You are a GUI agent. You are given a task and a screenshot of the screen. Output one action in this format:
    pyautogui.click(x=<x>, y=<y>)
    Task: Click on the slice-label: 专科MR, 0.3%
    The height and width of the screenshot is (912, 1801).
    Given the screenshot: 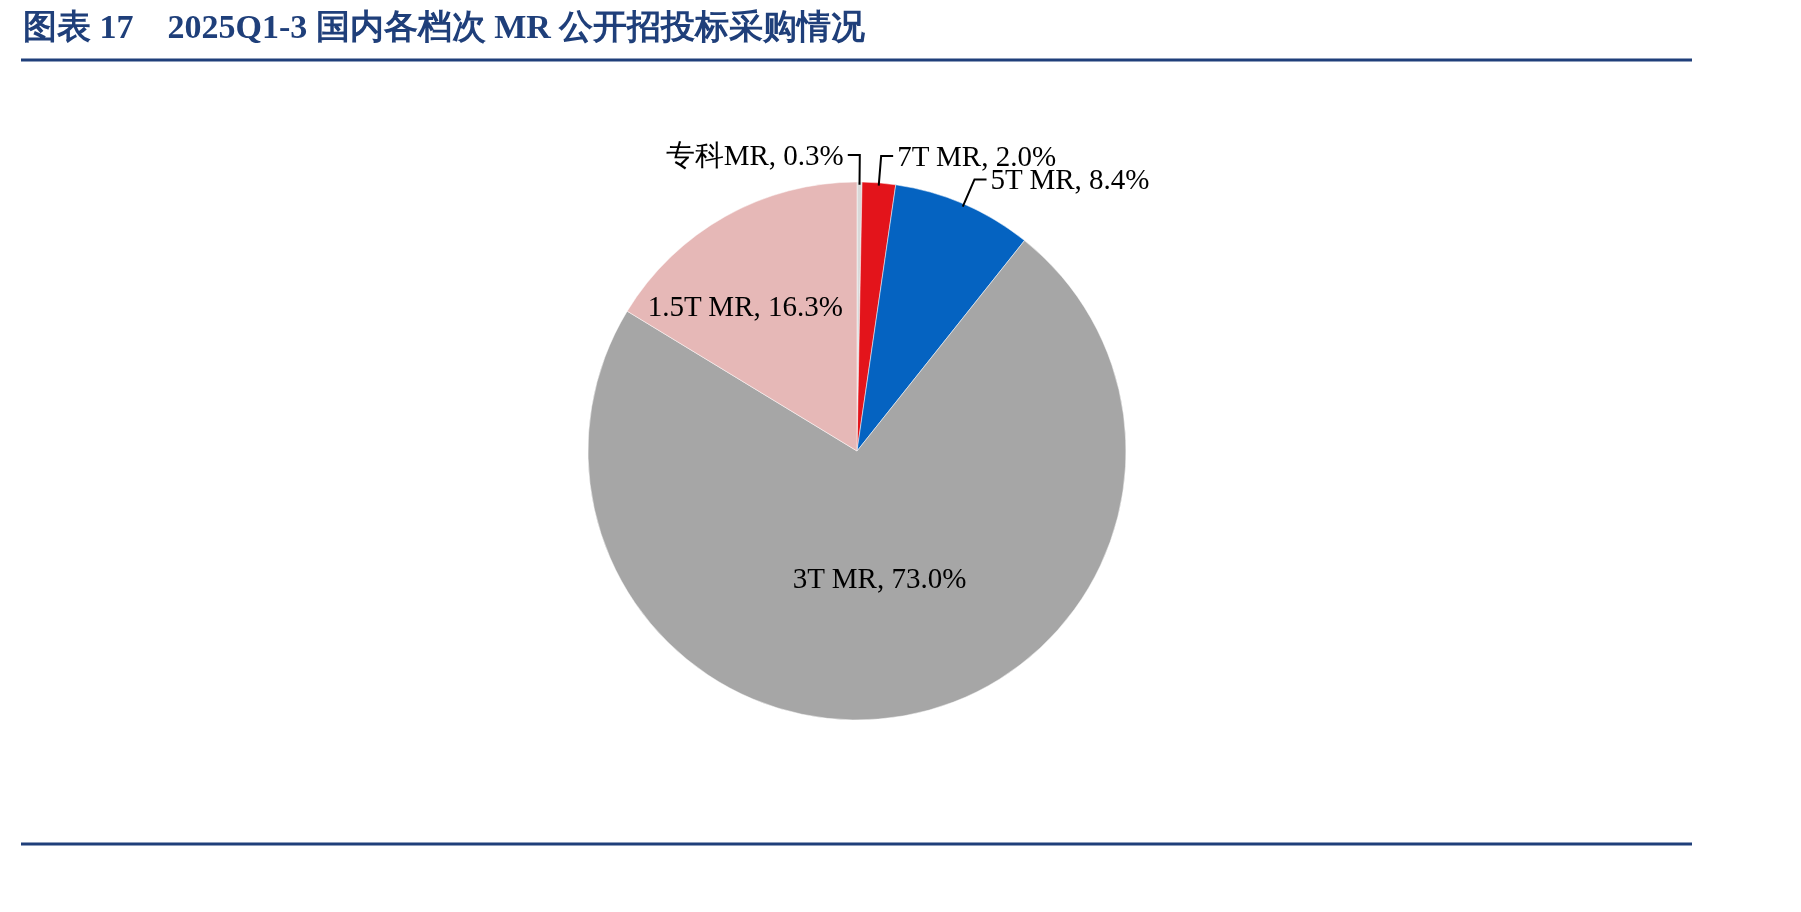 What is the action you would take?
    pyautogui.click(x=754, y=155)
    